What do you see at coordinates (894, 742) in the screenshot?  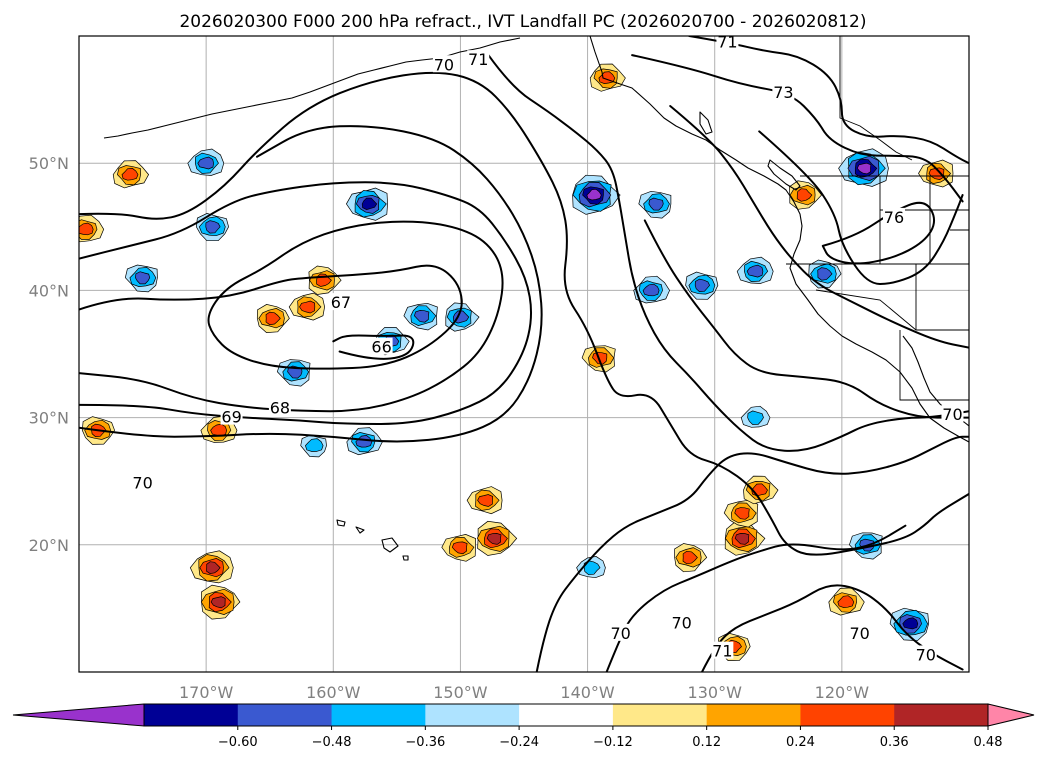 I see `colorbar-tick-label: 0.36` at bounding box center [894, 742].